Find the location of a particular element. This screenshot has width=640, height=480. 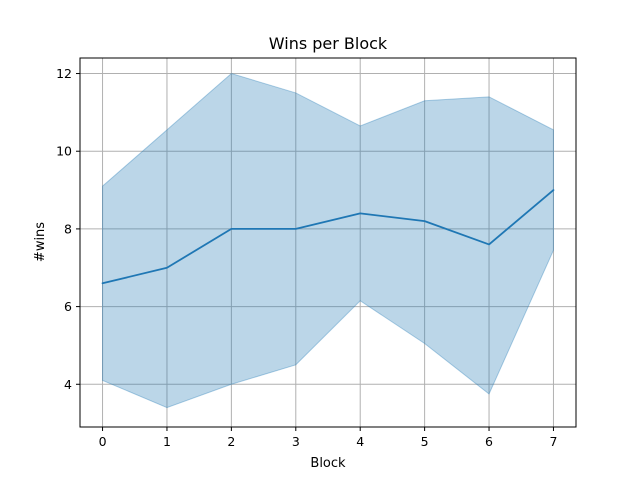

chart-title: Wins per Block is located at coordinates (328, 43).